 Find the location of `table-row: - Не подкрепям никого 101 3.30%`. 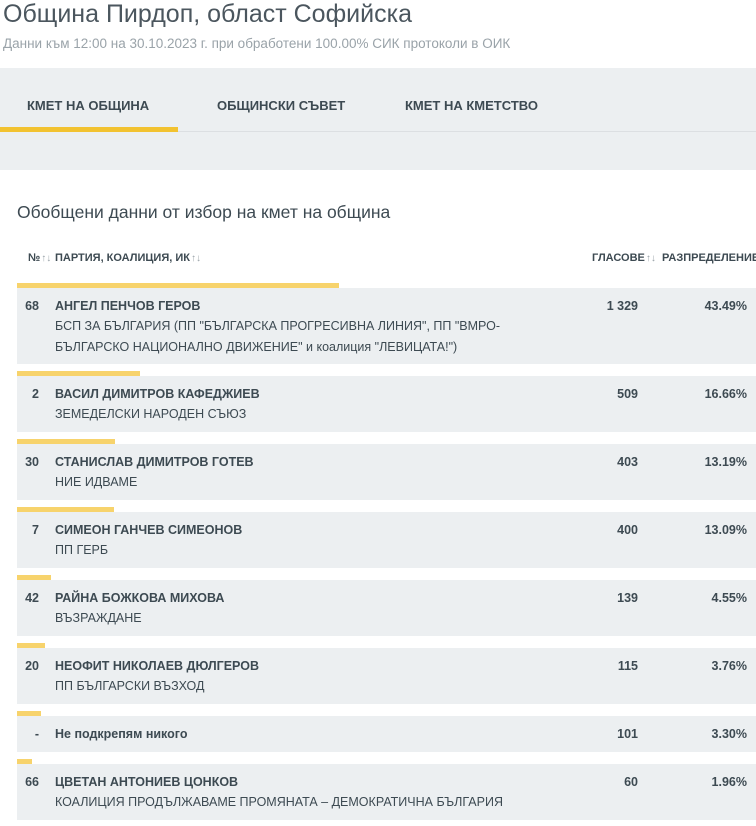

table-row: - Не подкрепям никого 101 3.30% is located at coordinates (386, 734).